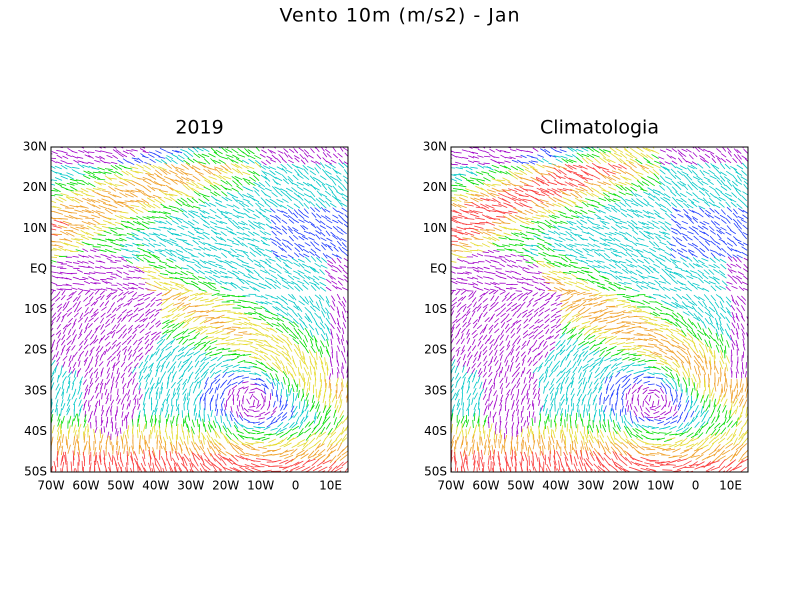  What do you see at coordinates (599, 128) in the screenshot?
I see `panel-title: Climatologia` at bounding box center [599, 128].